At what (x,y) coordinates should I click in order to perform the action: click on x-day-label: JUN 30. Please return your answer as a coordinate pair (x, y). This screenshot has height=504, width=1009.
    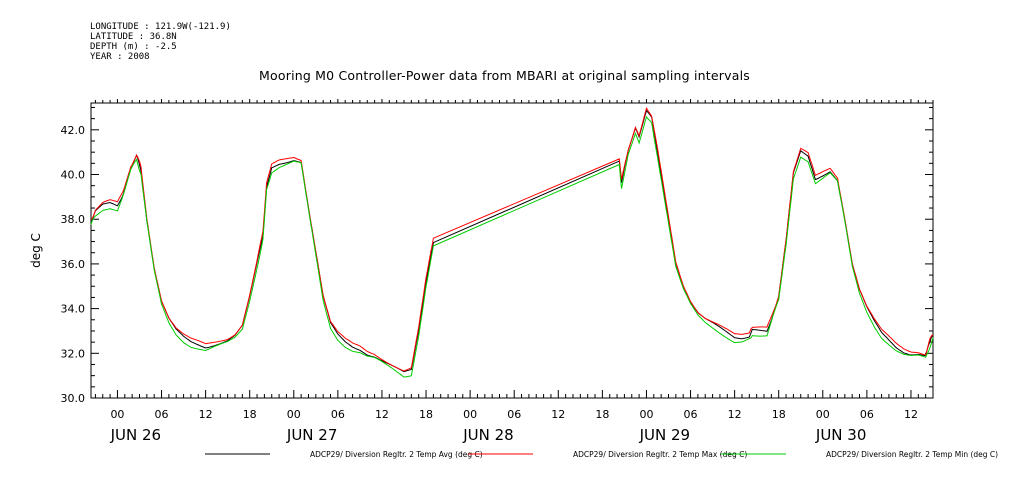
    Looking at the image, I should click on (840, 435).